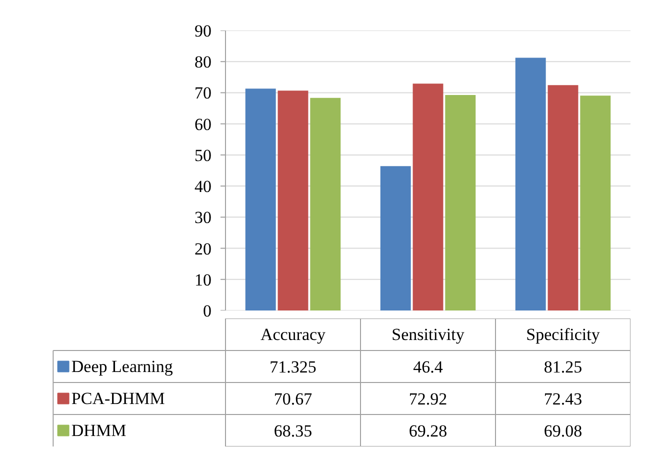  I want to click on y-tick-label: 50, so click(203, 155).